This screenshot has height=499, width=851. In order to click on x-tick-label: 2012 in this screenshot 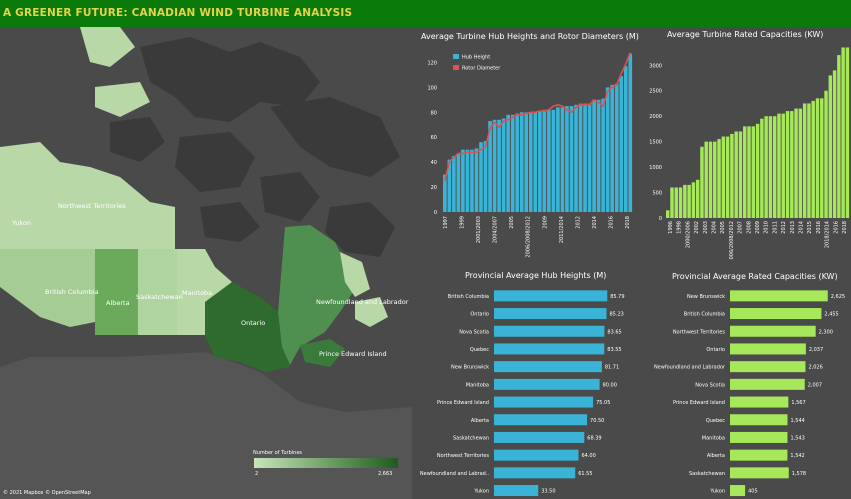, I will do `click(578, 222)`.